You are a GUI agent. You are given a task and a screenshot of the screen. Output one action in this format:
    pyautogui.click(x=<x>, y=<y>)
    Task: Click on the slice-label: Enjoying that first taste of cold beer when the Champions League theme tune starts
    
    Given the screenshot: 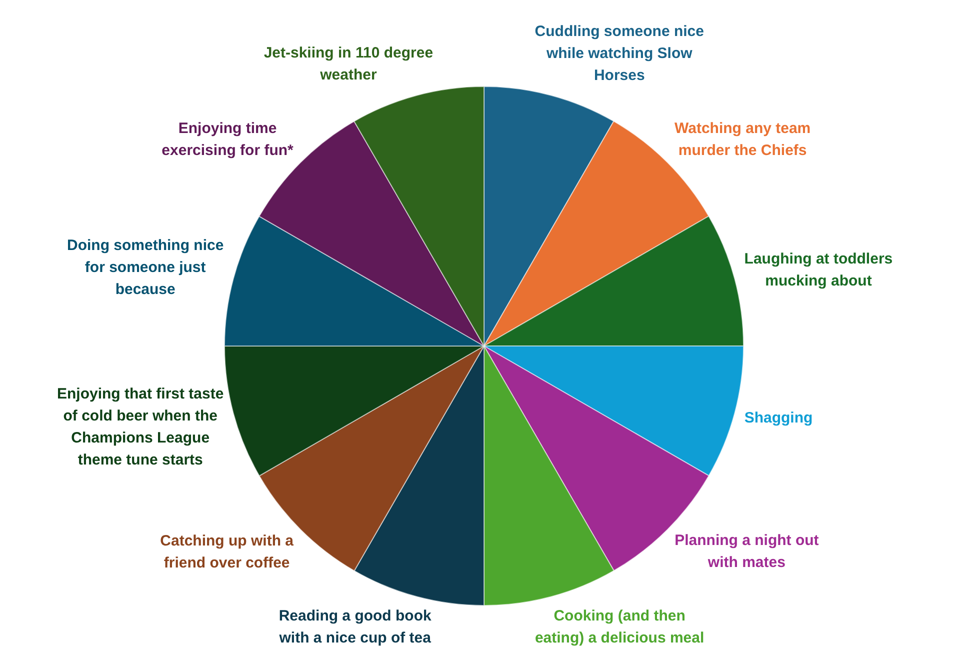 What is the action you would take?
    pyautogui.click(x=140, y=426)
    